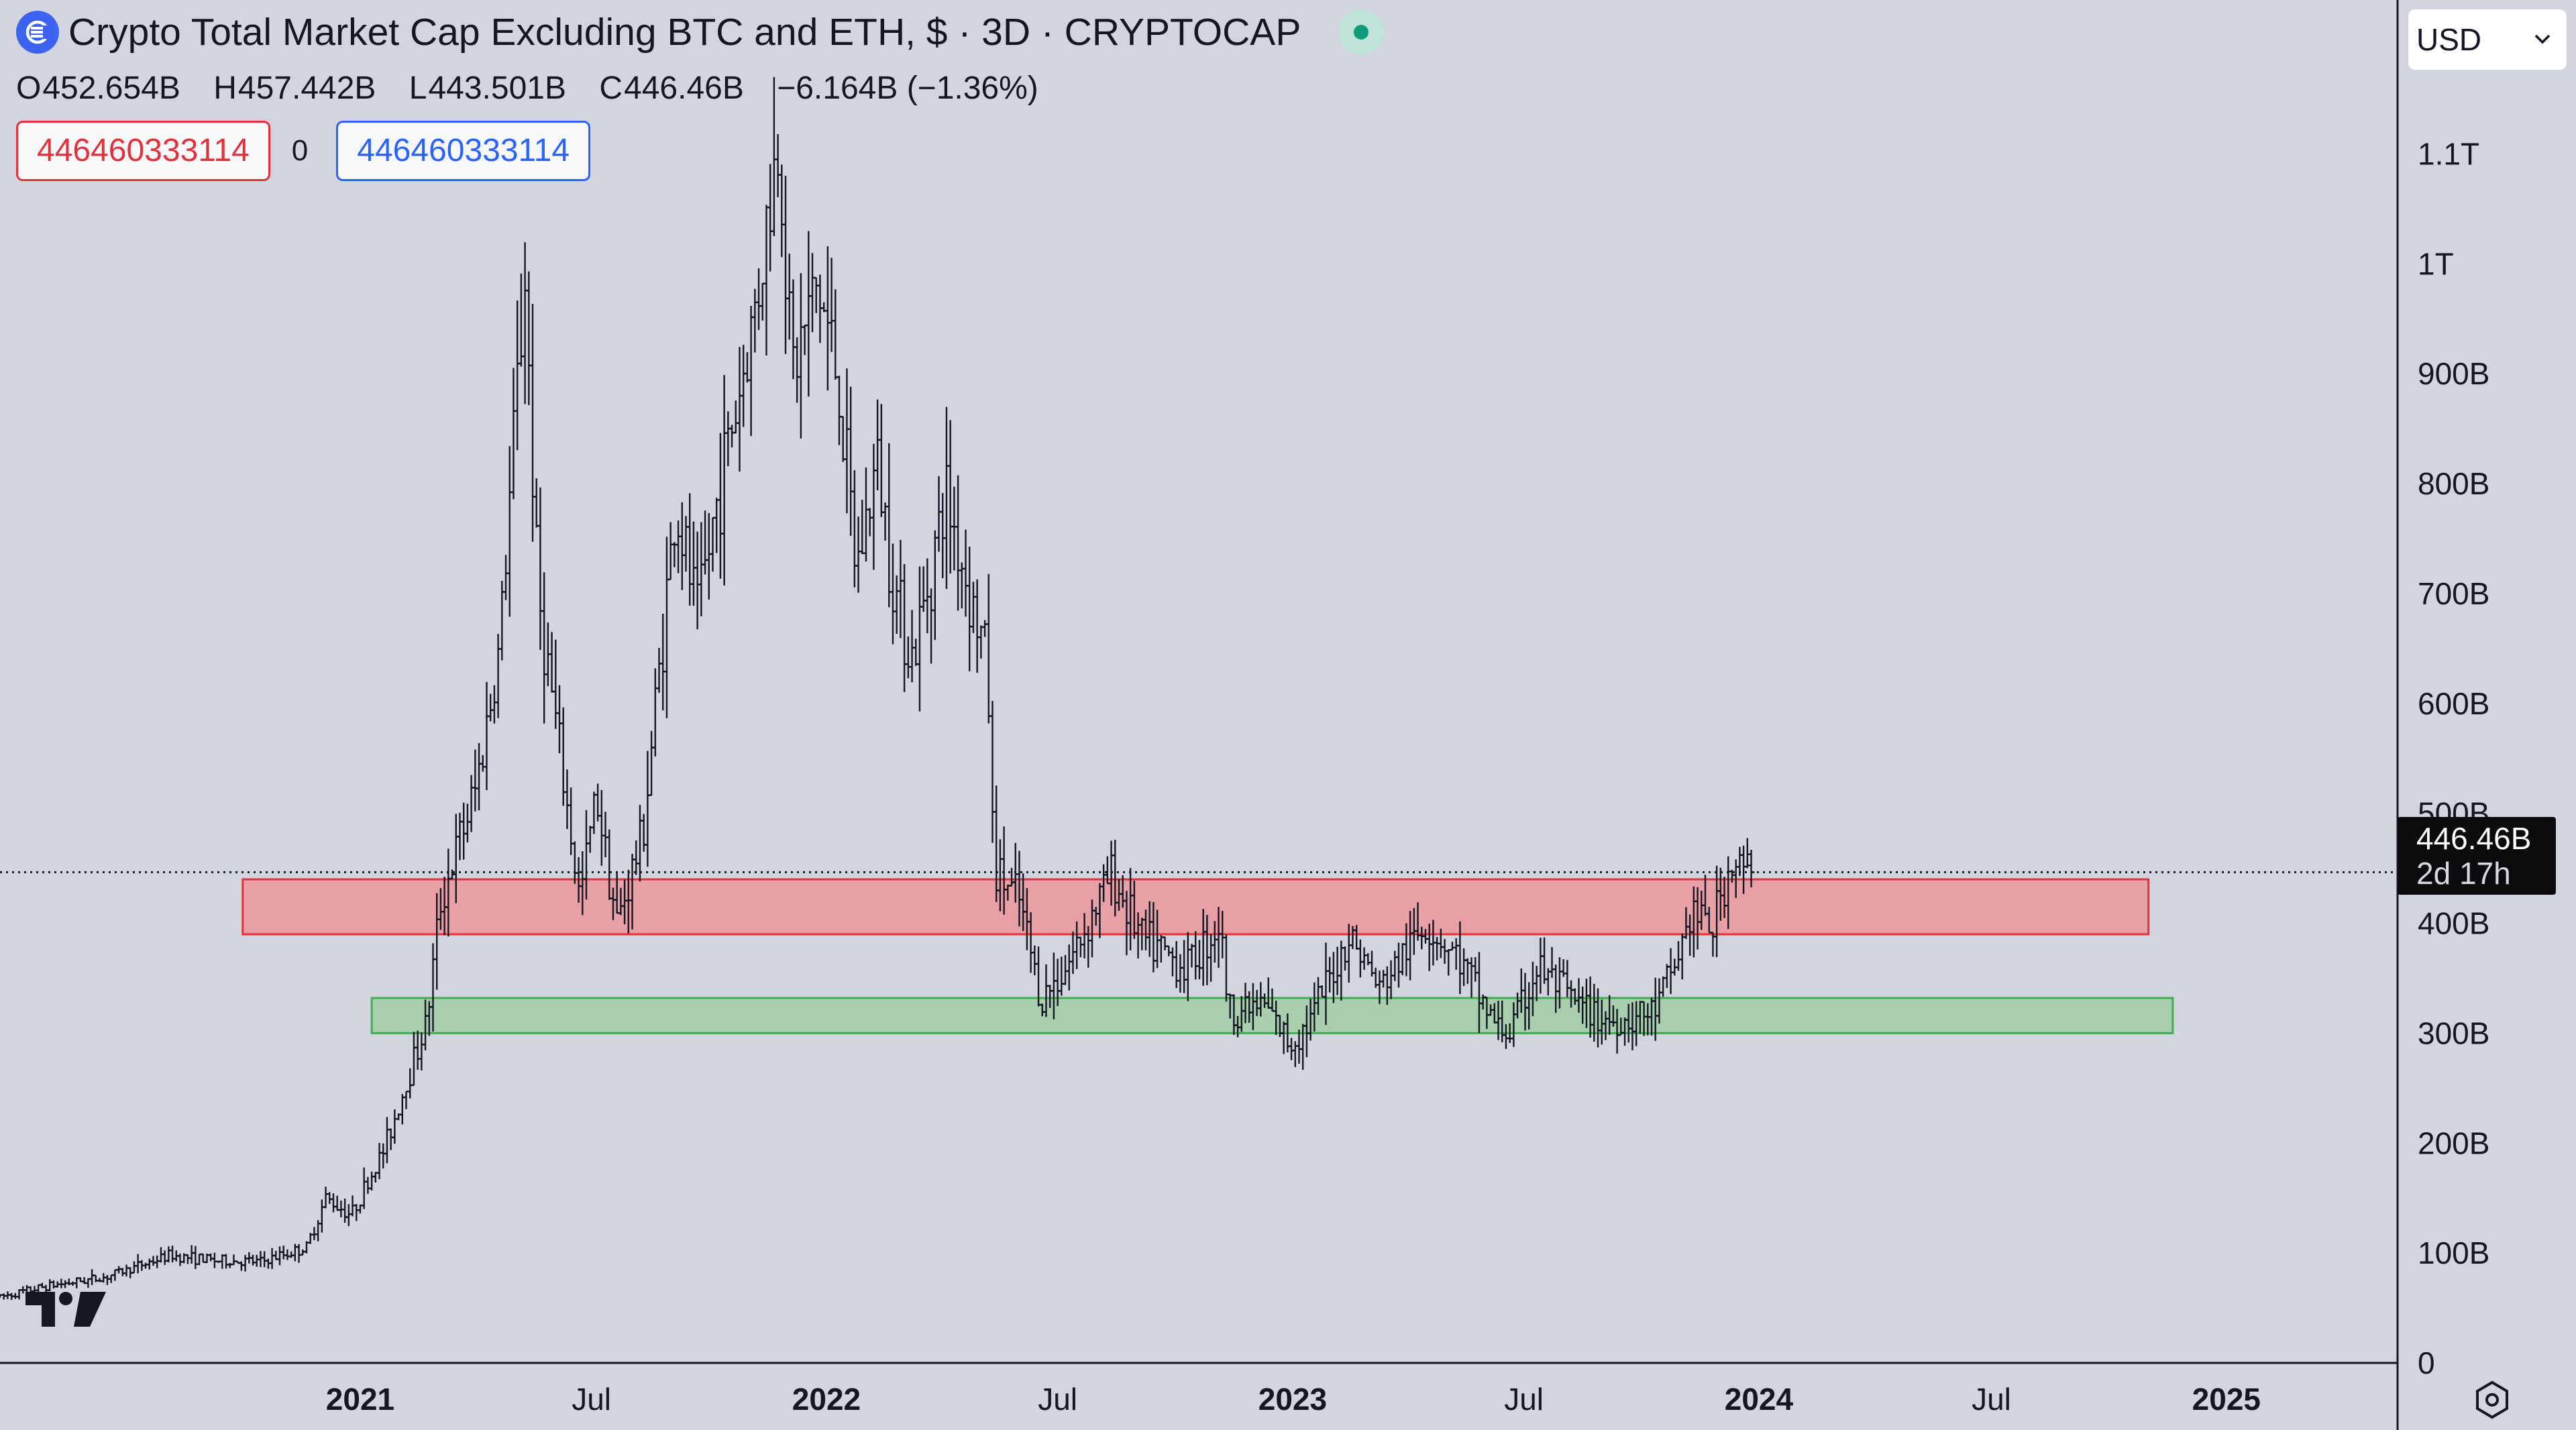 The image size is (2576, 1430). What do you see at coordinates (66, 1311) in the screenshot?
I see `tradingview-logo-icon` at bounding box center [66, 1311].